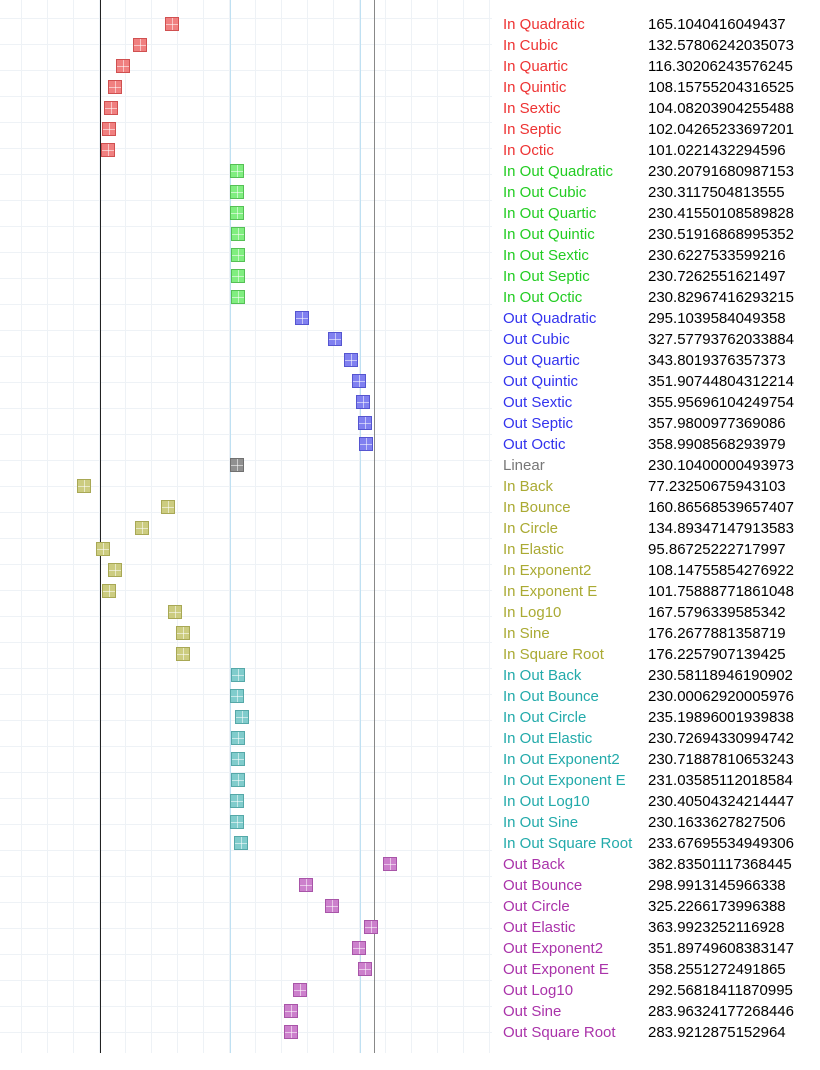  Describe the element at coordinates (721, 402) in the screenshot. I see `easing-value: 355.95696104249754` at that location.